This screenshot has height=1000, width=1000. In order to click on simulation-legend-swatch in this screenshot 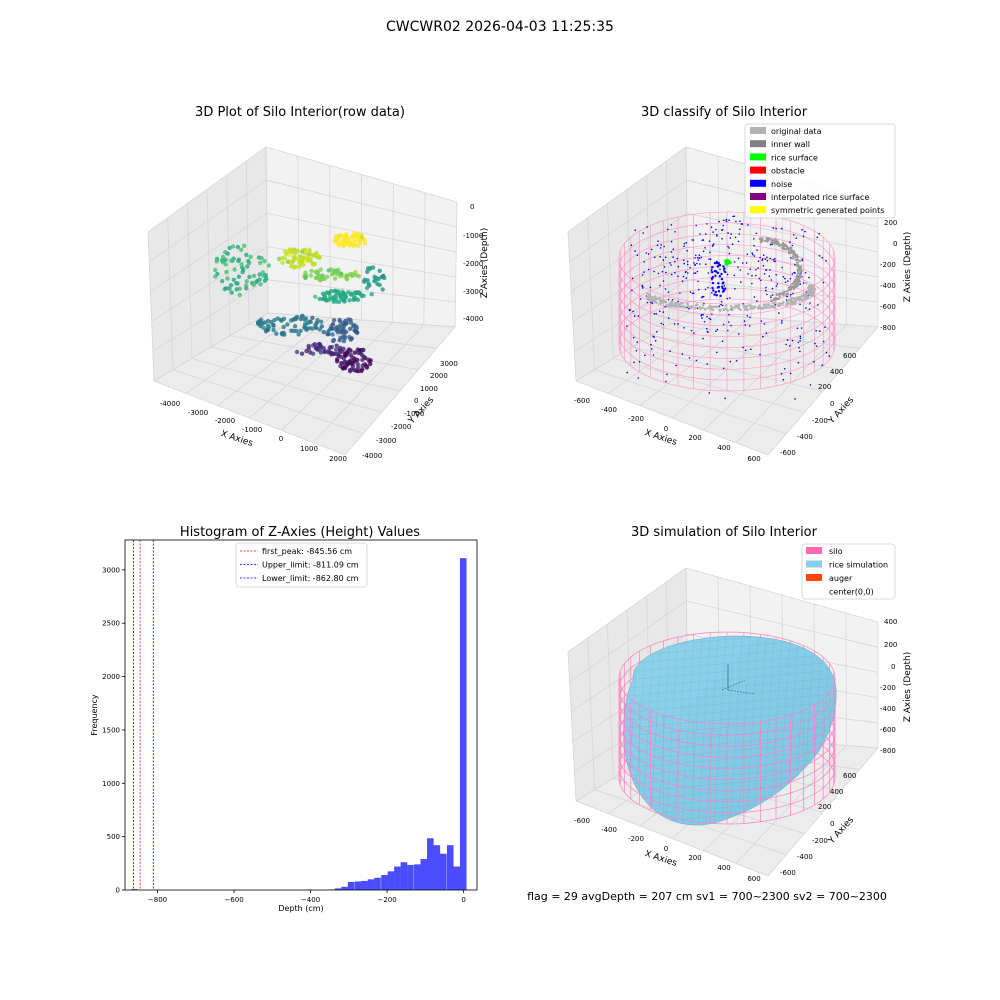, I will do `click(814, 577)`.